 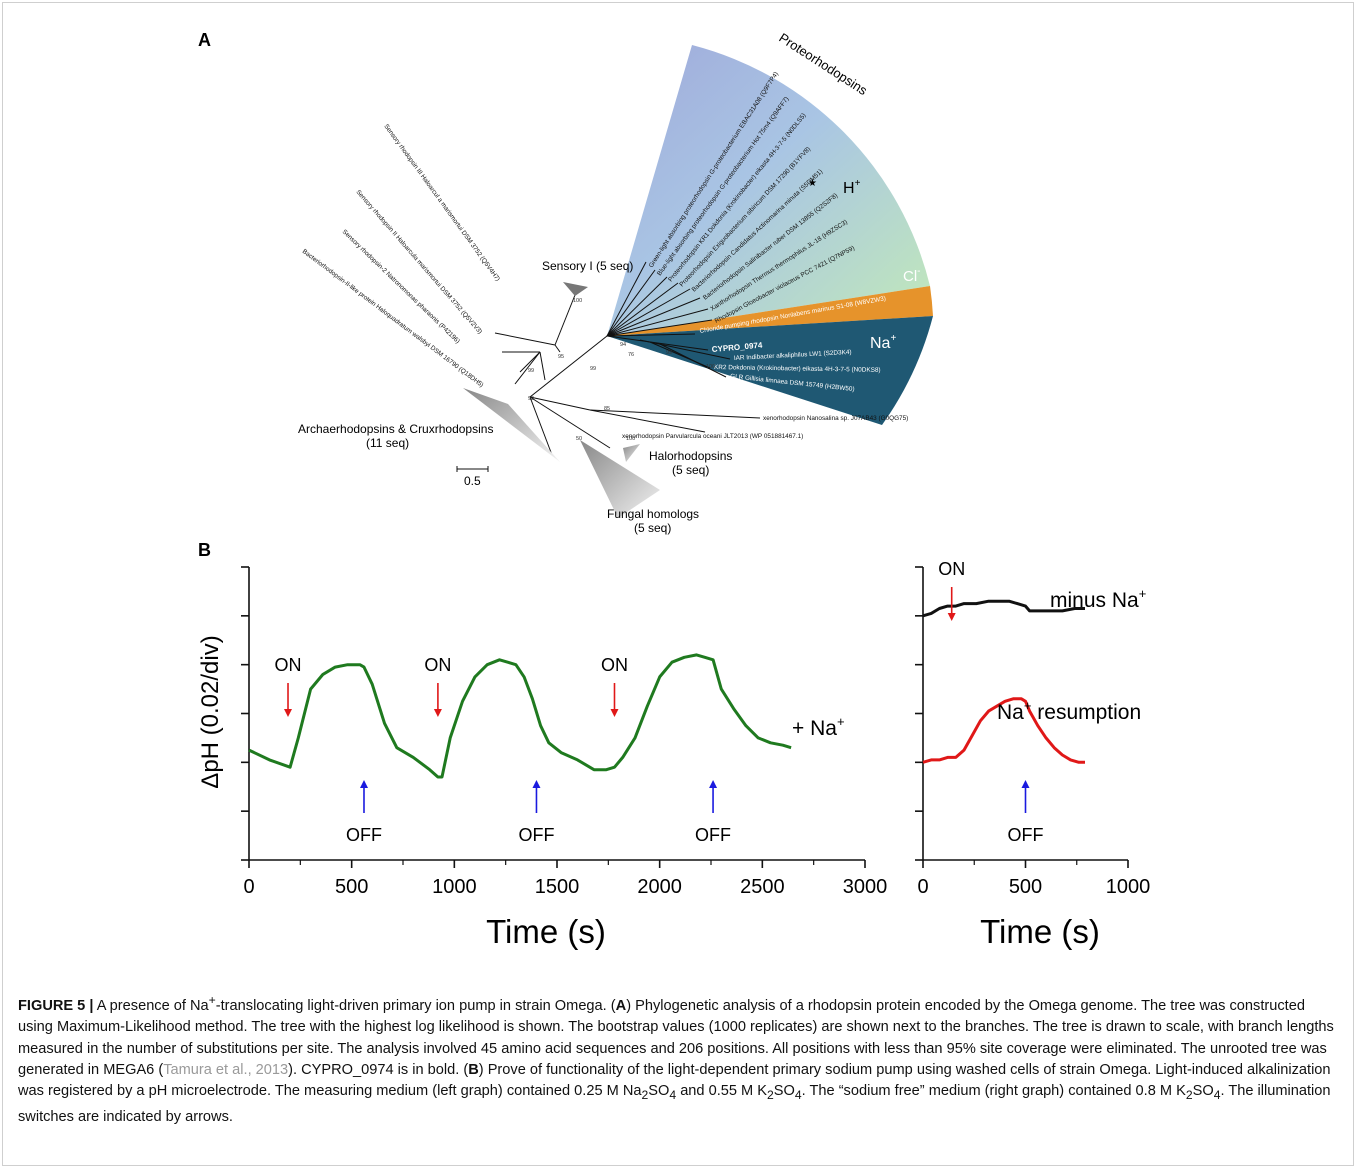 I want to click on proteorhodopsin-wedge, so click(x=768, y=190).